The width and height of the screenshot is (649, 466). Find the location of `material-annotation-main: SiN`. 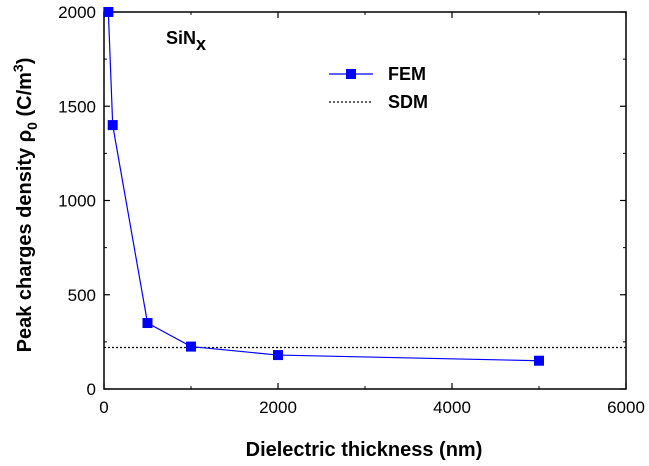

material-annotation-main: SiN is located at coordinates (181, 38).